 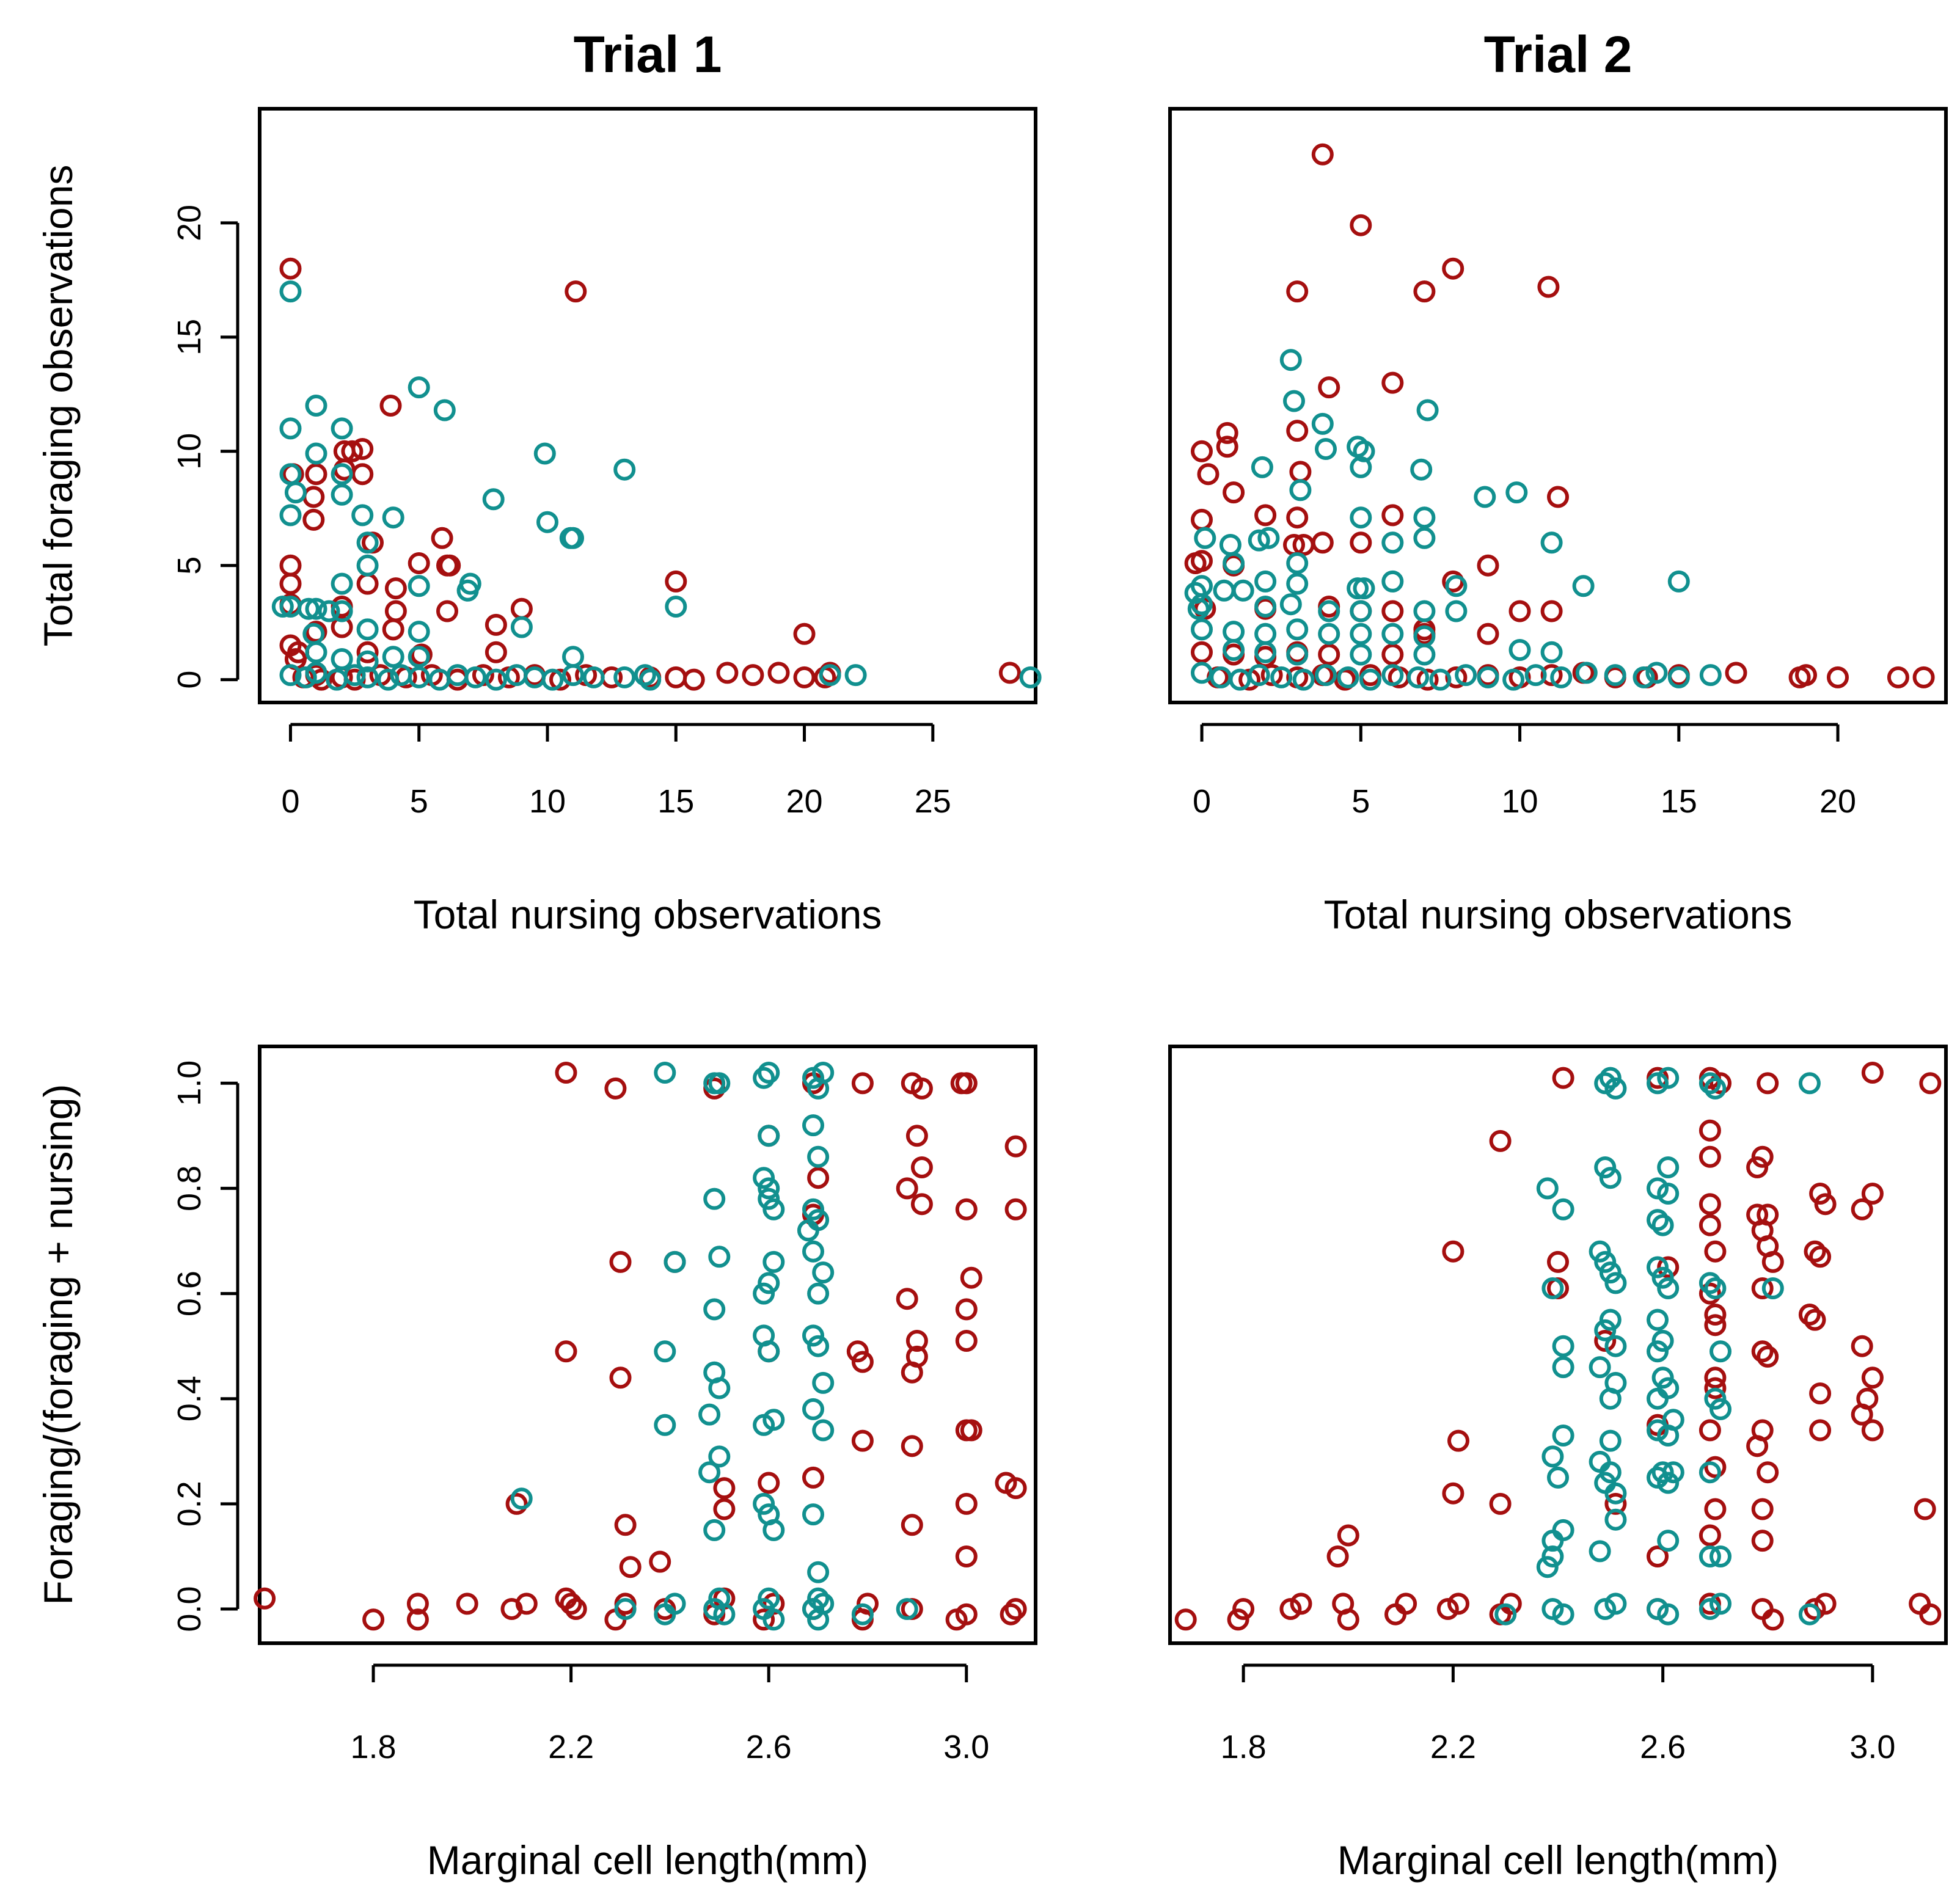 I want to click on x-tick-label: 15, so click(x=676, y=802).